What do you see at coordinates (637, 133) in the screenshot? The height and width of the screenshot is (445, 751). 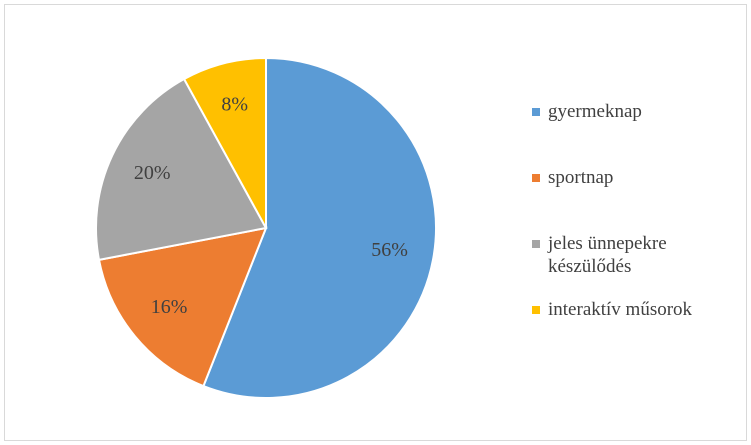 I see `legend-item: gyermeknap` at bounding box center [637, 133].